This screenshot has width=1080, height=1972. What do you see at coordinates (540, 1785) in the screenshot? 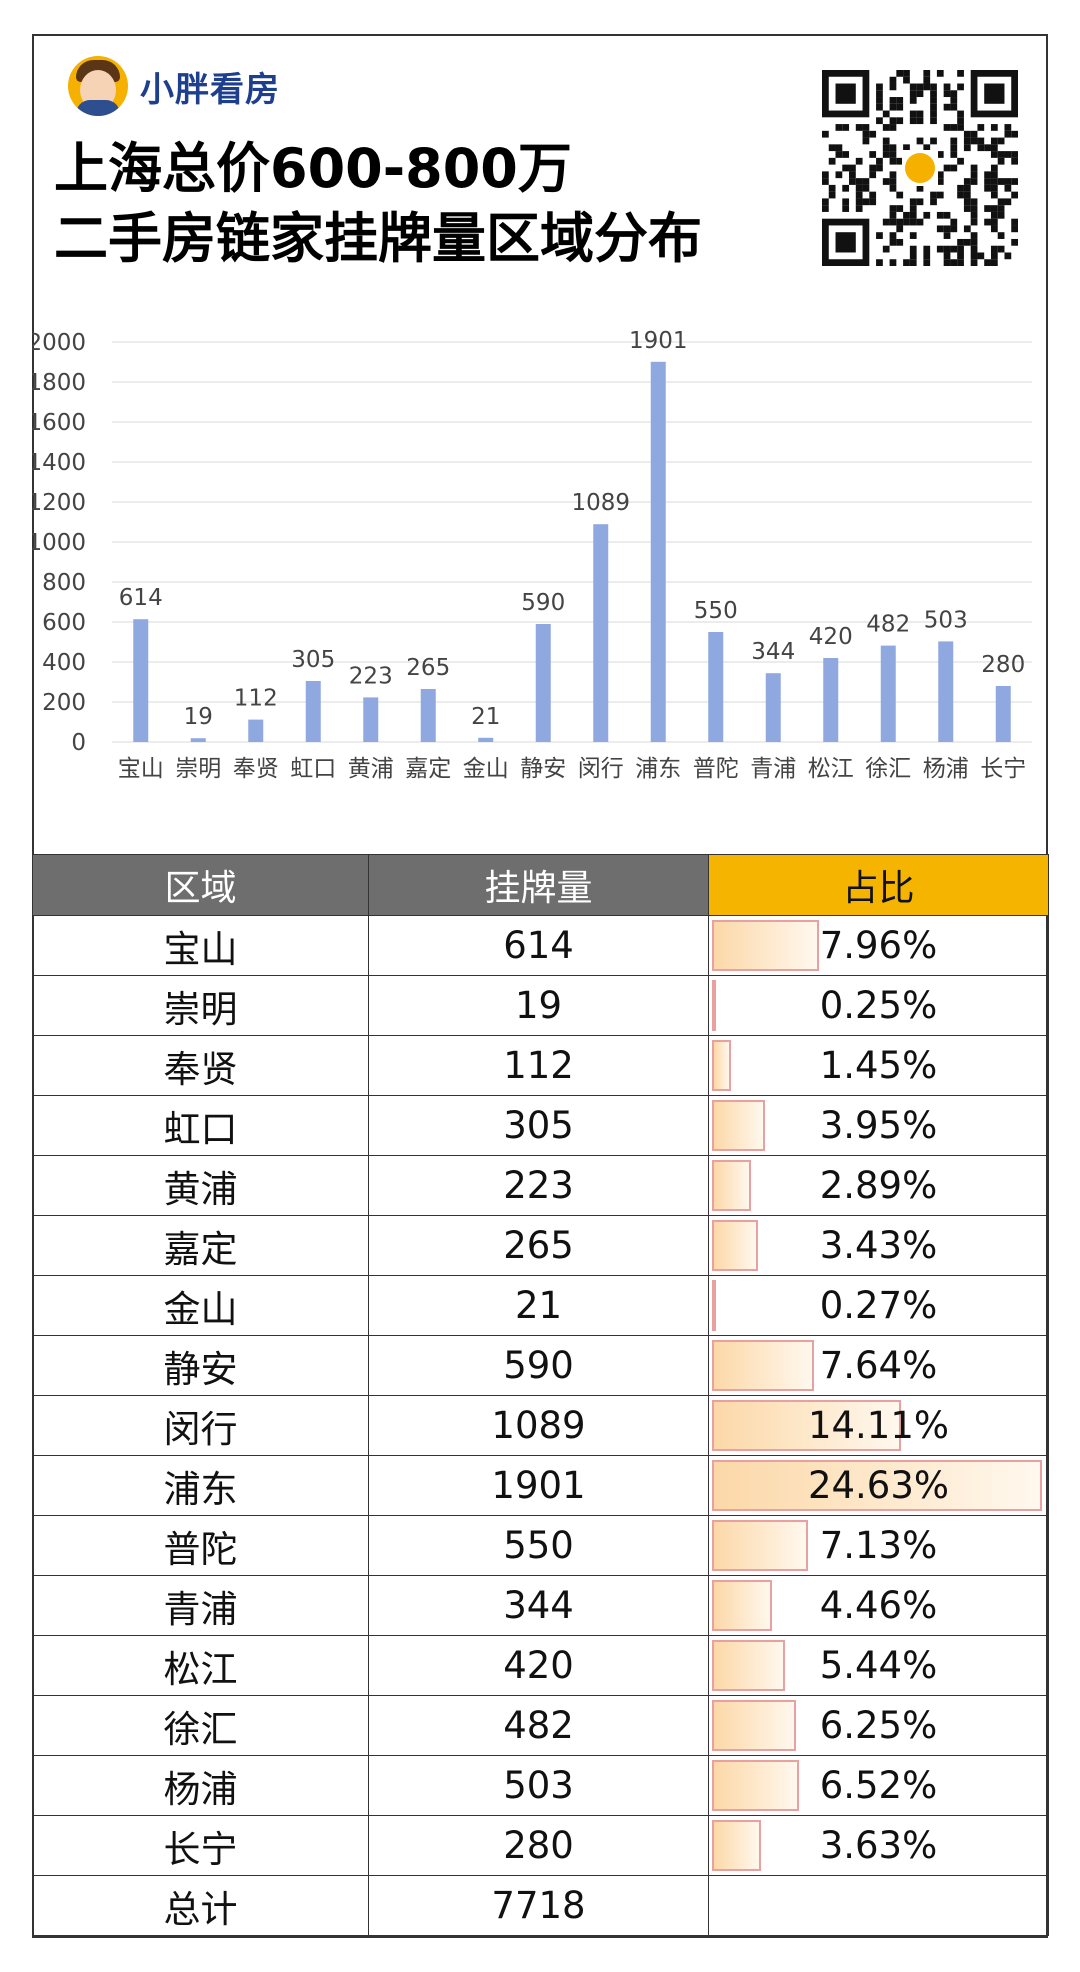
I see `table-row: 杨浦 503 6.52%` at bounding box center [540, 1785].